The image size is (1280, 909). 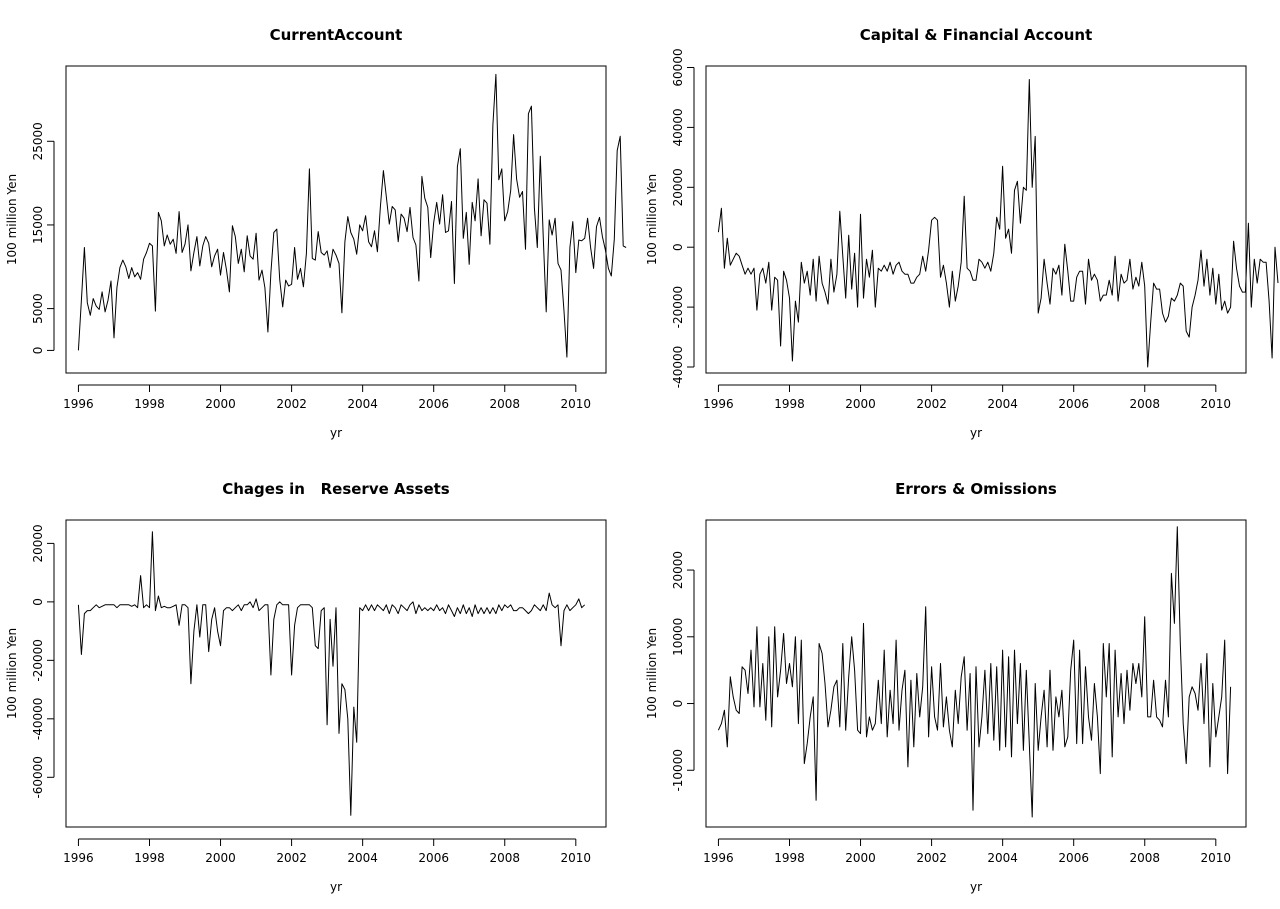 I want to click on y-tick-label: 10000, so click(x=678, y=637).